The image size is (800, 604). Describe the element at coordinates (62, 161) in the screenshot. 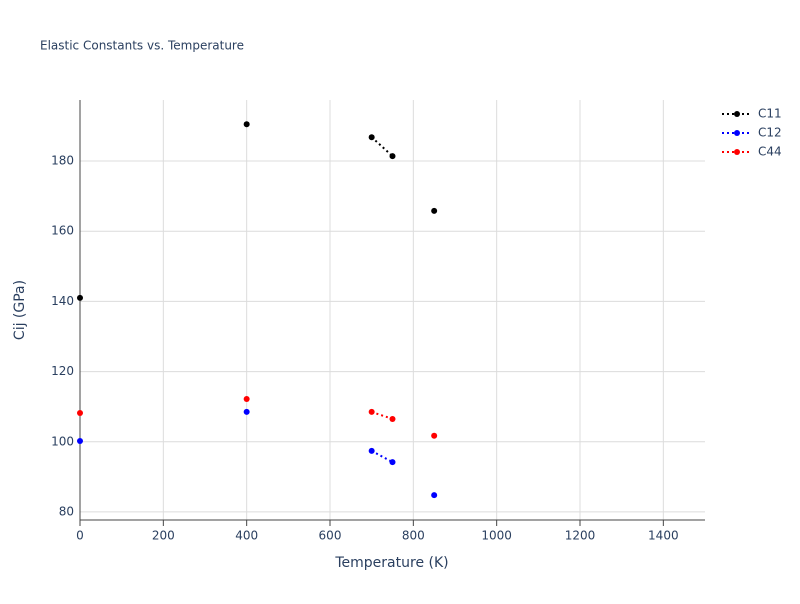

I see `y-tick-label: 180` at that location.